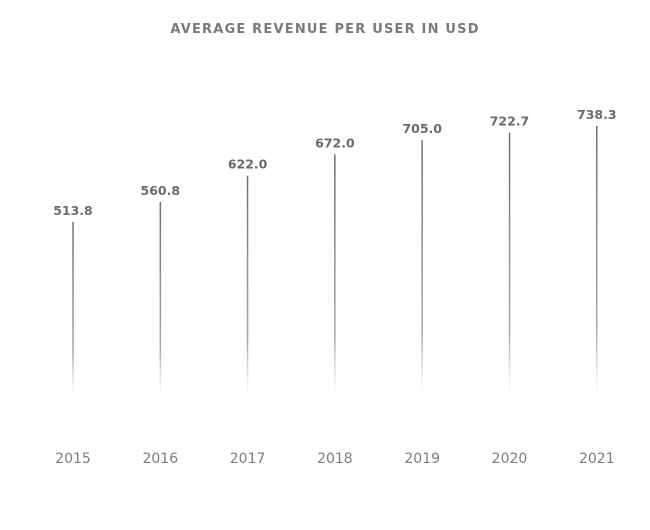 Image resolution: width=650 pixels, height=530 pixels. What do you see at coordinates (509, 265) in the screenshot?
I see `bar-2020` at bounding box center [509, 265].